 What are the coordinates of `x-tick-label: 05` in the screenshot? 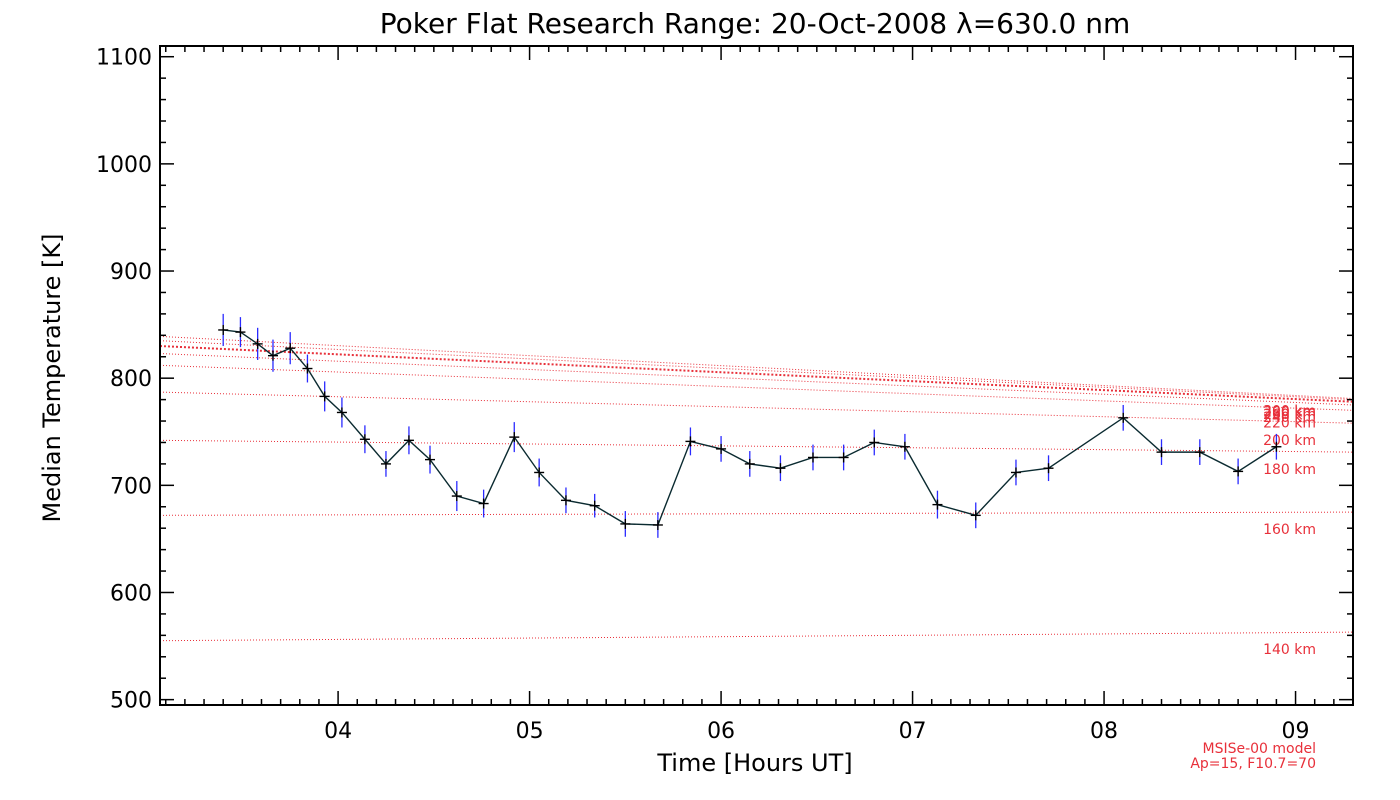 It's located at (530, 731).